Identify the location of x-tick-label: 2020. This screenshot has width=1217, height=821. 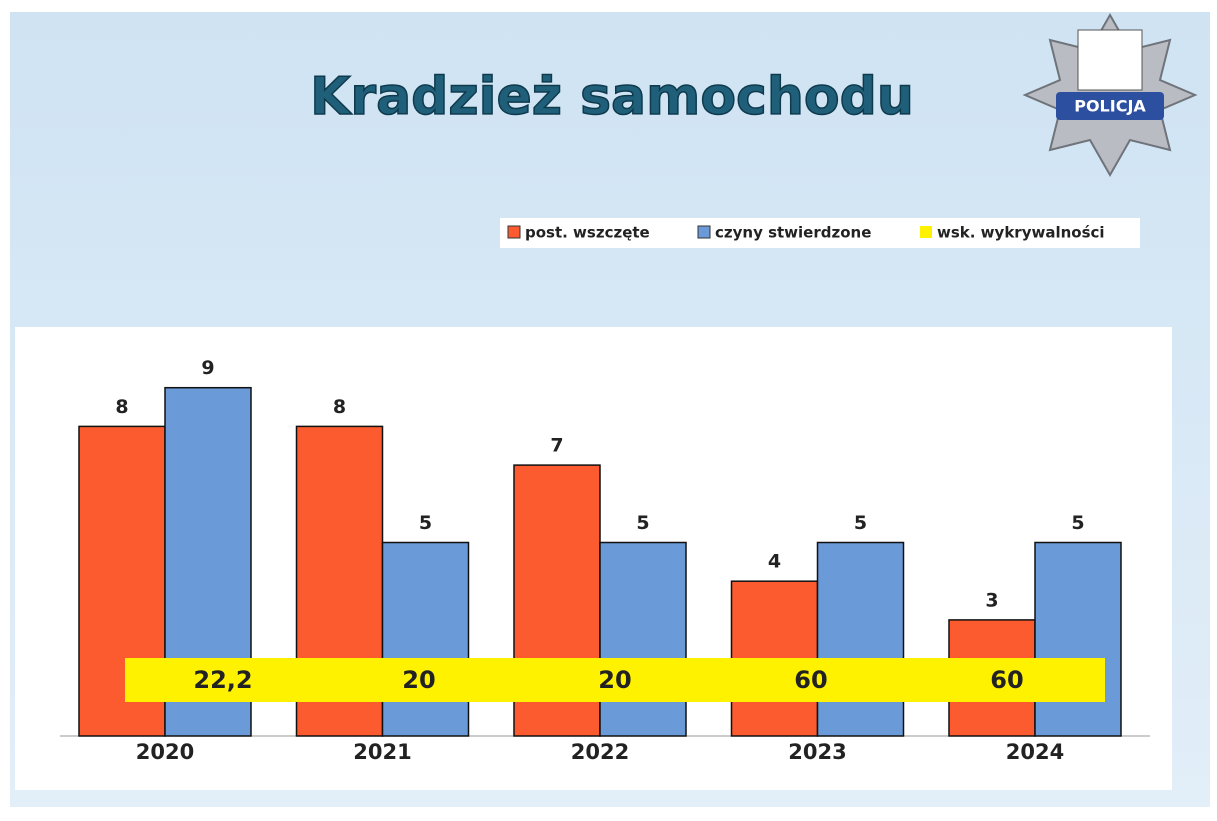
(165, 752).